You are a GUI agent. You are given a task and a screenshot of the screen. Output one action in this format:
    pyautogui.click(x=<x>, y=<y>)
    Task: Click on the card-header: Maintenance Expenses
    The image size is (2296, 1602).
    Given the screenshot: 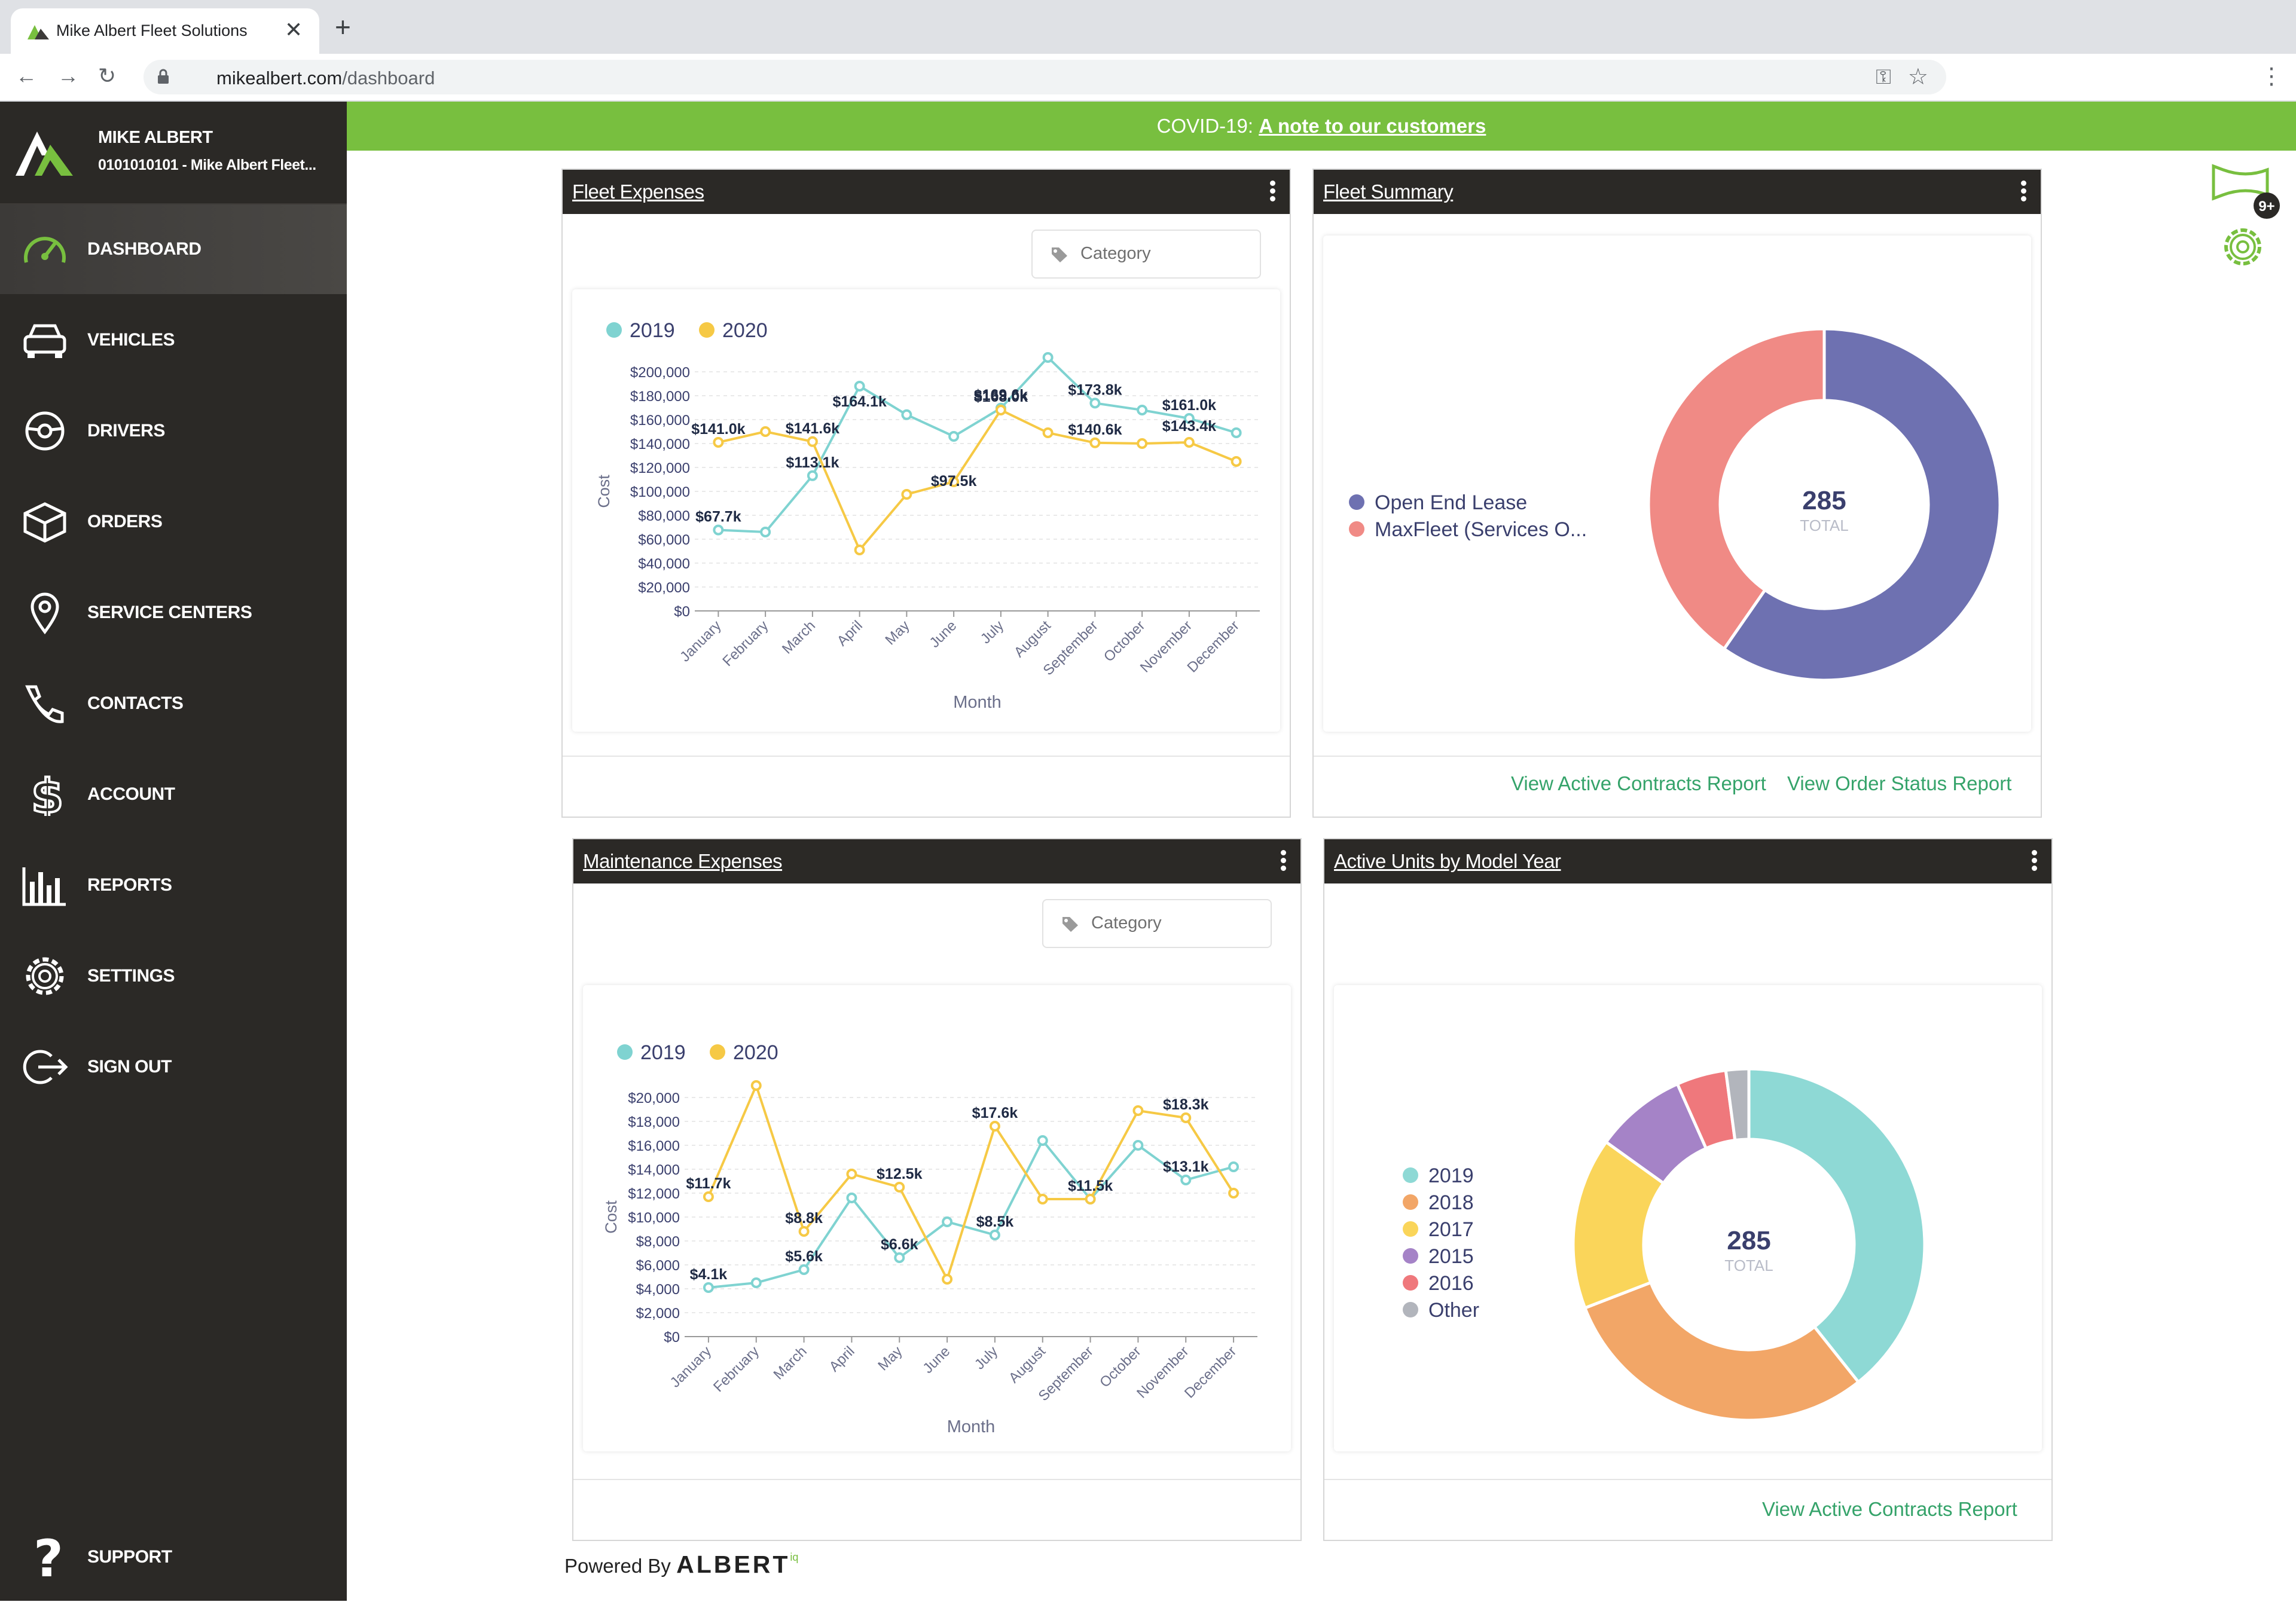 What is the action you would take?
    pyautogui.click(x=936, y=861)
    